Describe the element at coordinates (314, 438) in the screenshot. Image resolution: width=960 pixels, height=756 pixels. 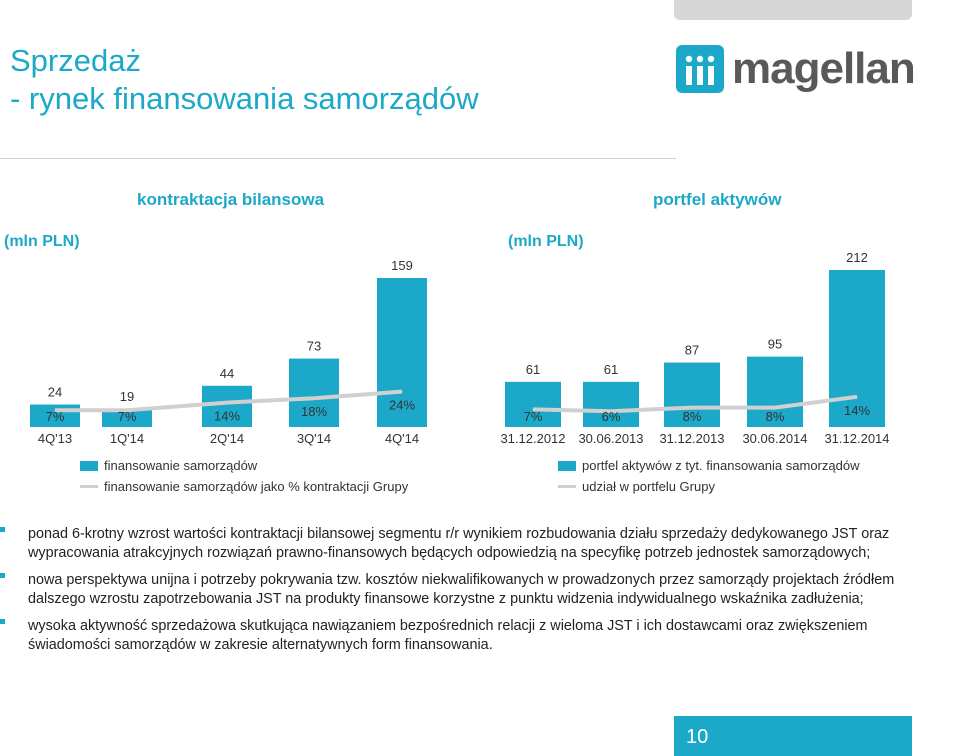
I see `category-label: 3Q'14` at that location.